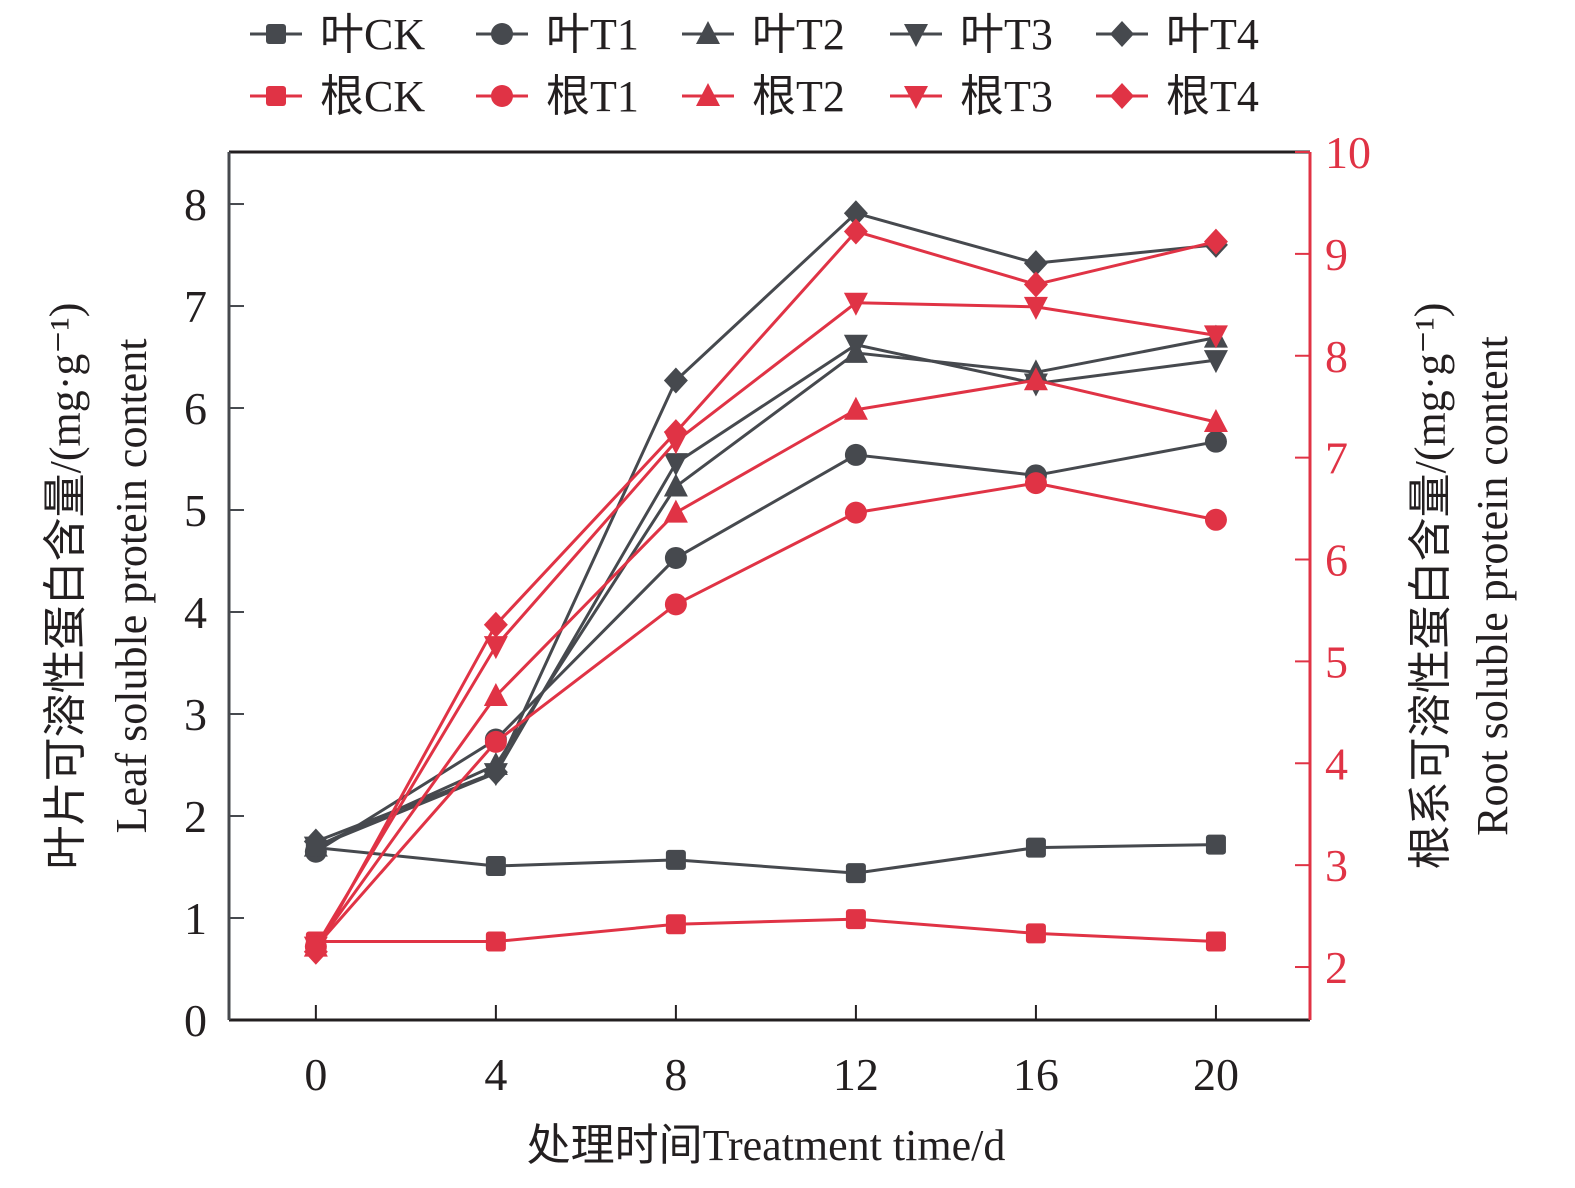 This screenshot has height=1188, width=1575. What do you see at coordinates (337, 34) in the screenshot?
I see `legend-item: 叶CK` at bounding box center [337, 34].